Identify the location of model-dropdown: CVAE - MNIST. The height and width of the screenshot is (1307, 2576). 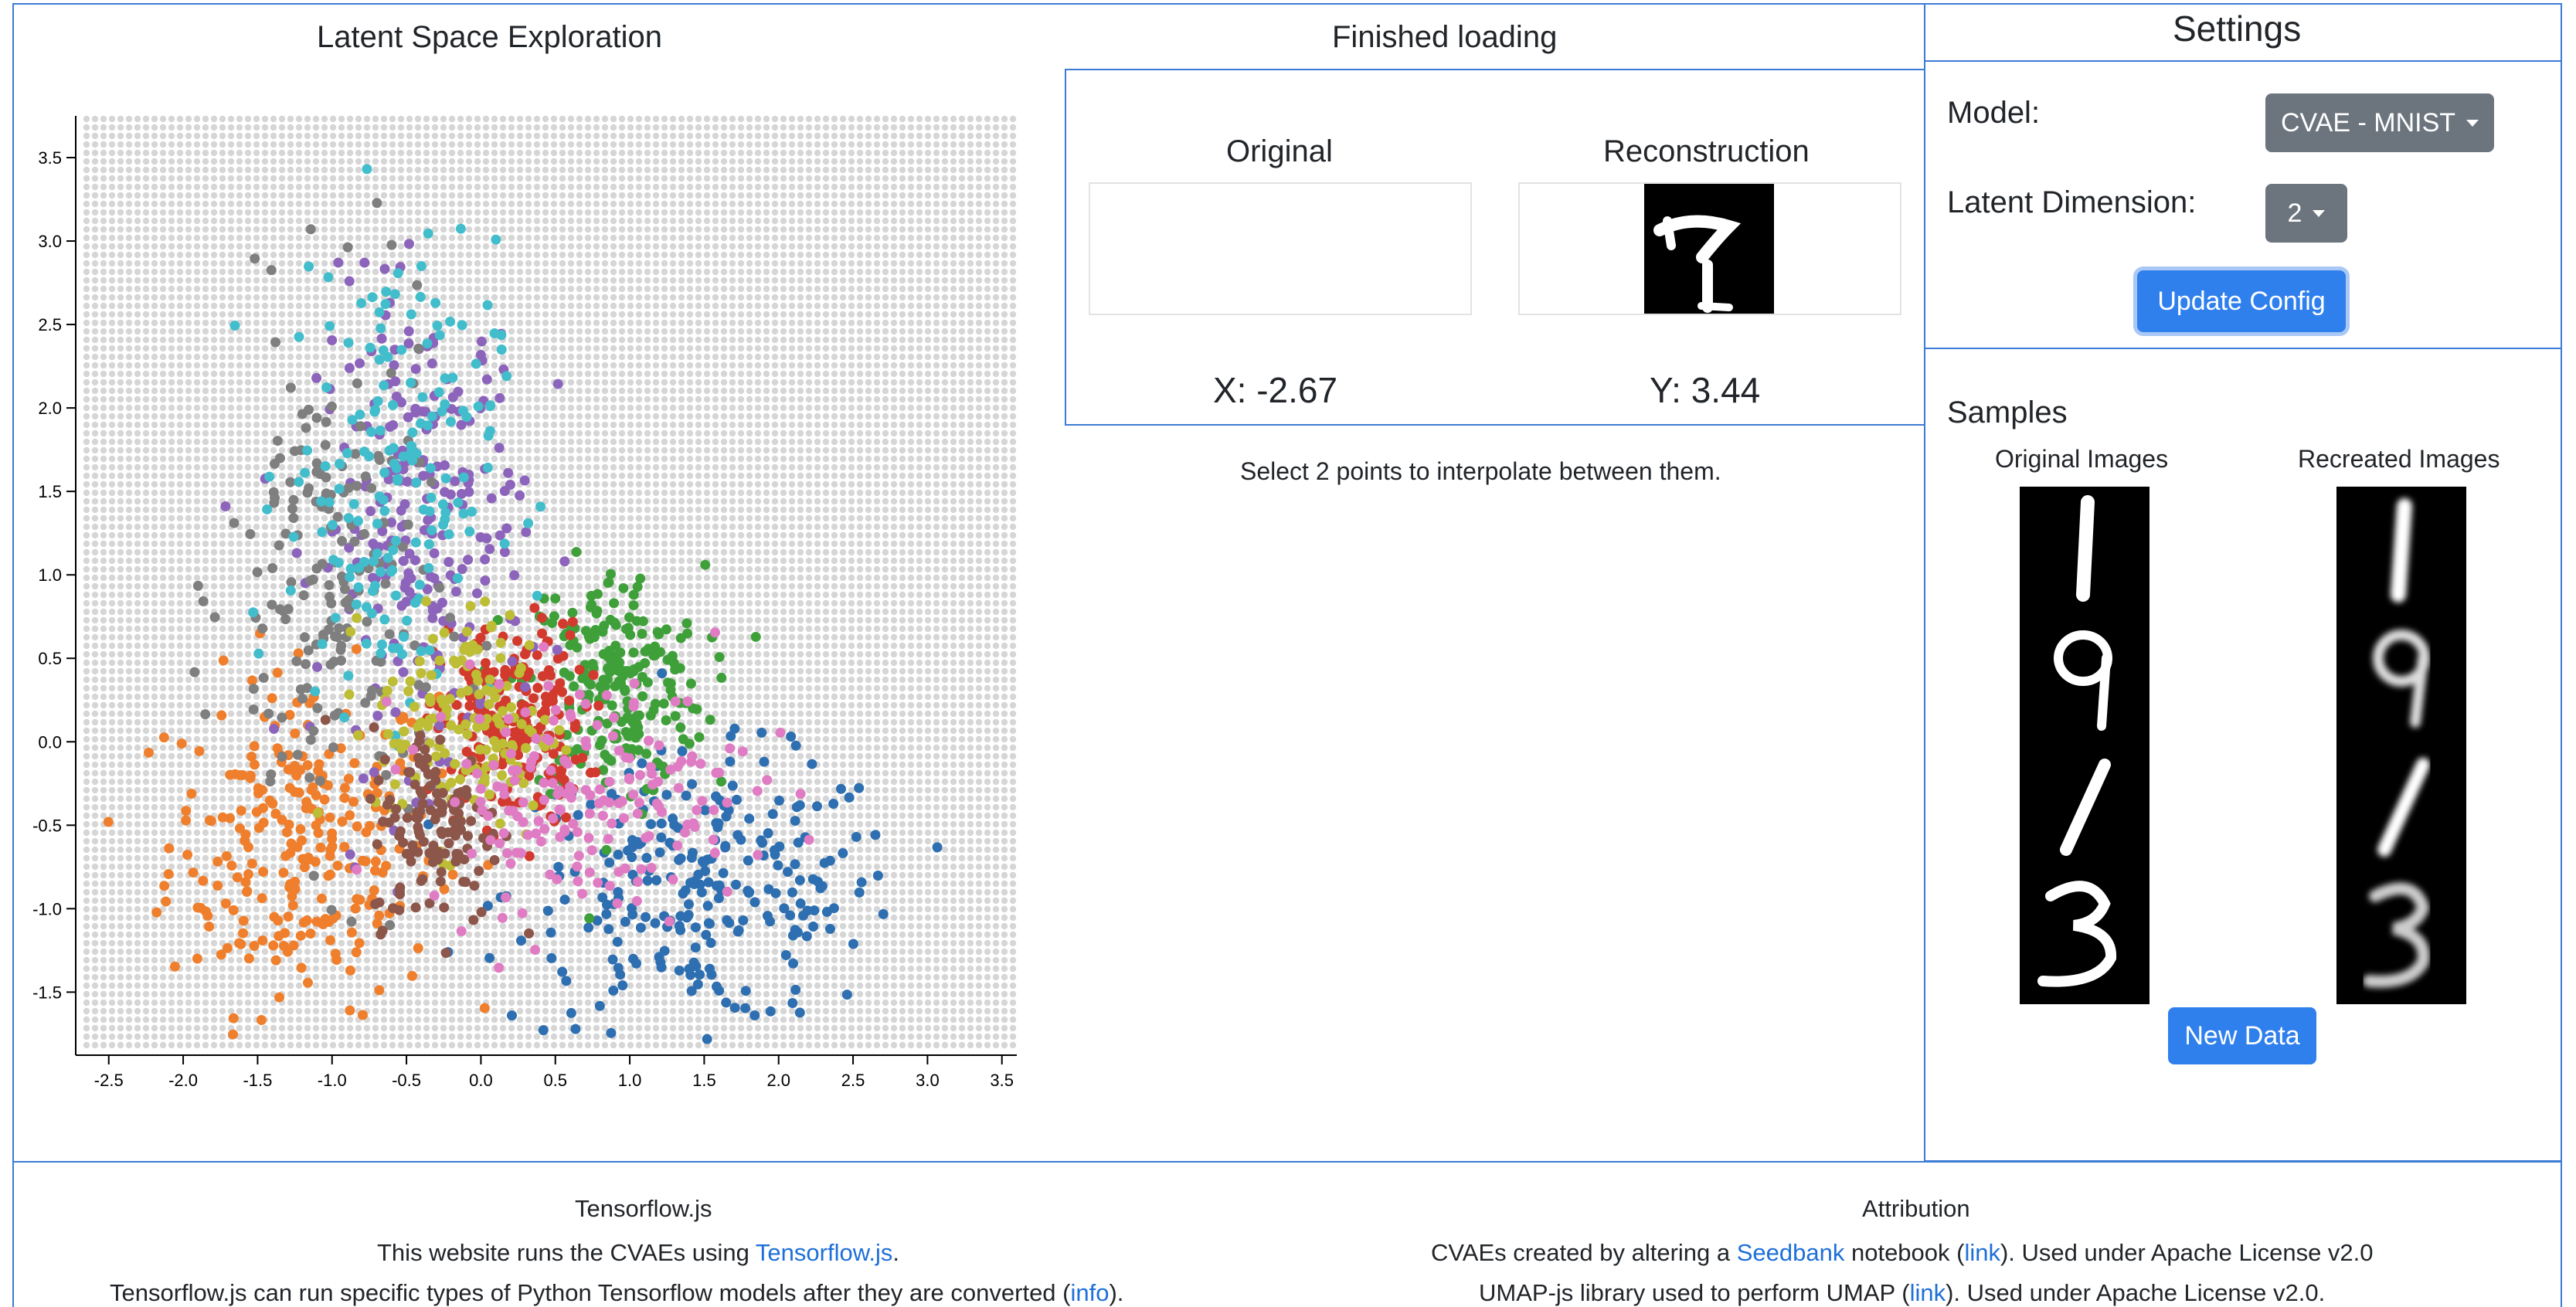
(2379, 122).